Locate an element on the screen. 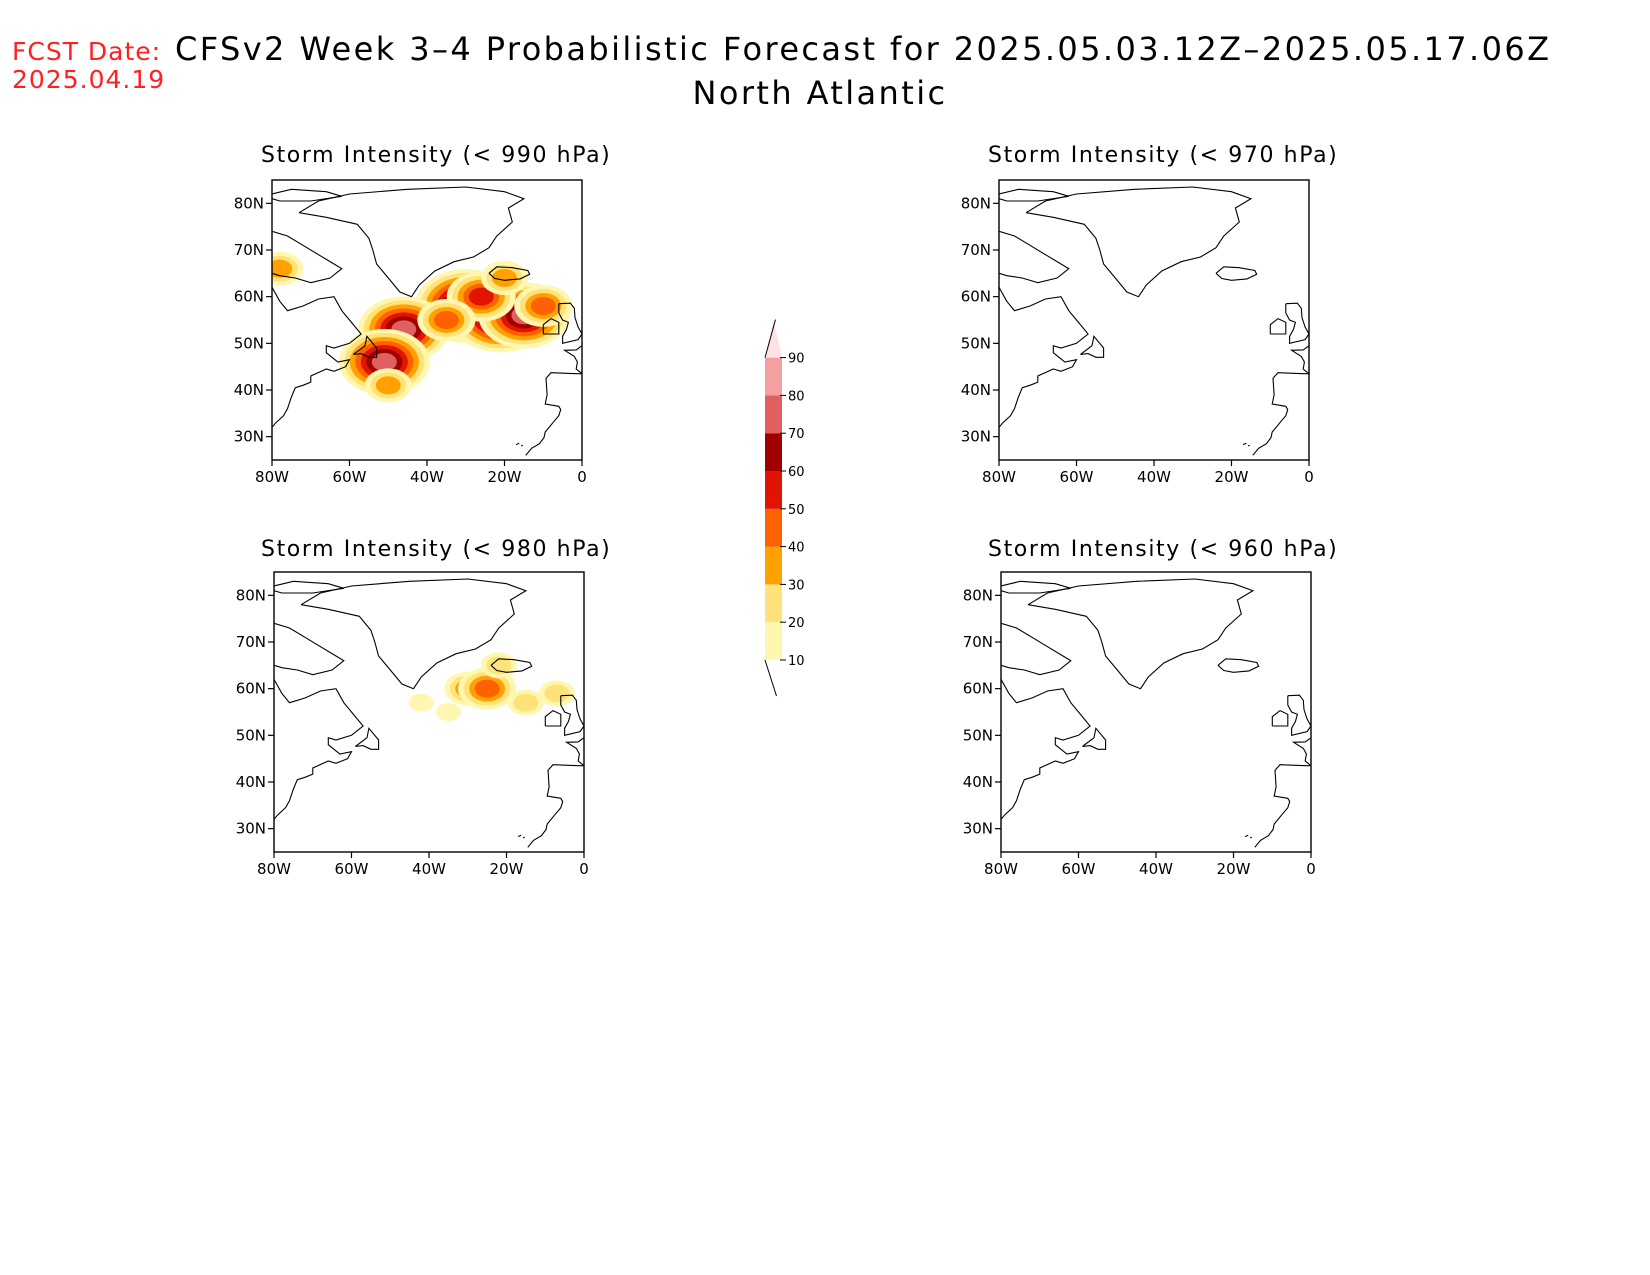 The width and height of the screenshot is (1650, 1275). probability-fill is located at coordinates (422, 327).